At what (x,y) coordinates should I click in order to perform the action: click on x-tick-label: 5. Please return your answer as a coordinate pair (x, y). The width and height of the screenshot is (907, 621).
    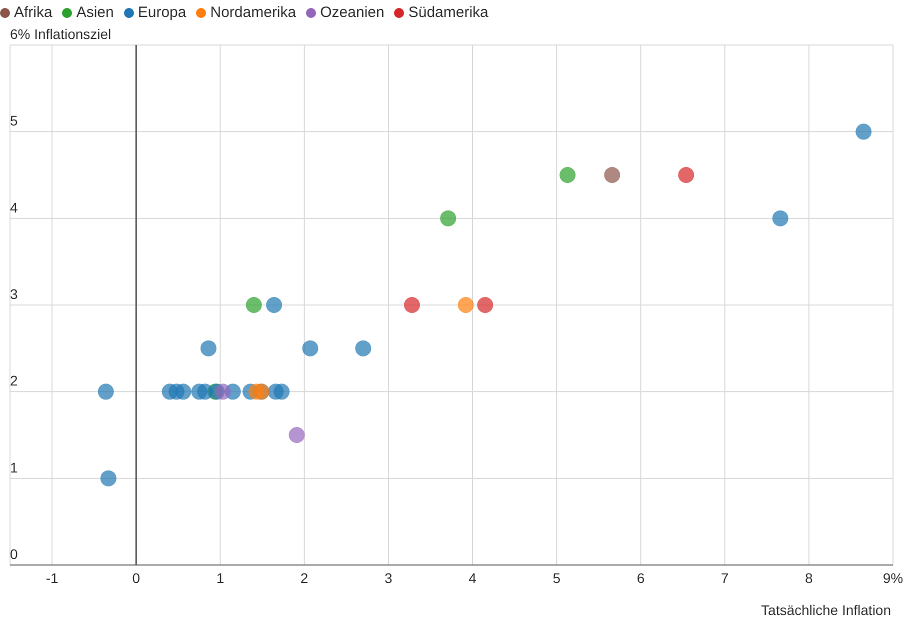
    Looking at the image, I should click on (556, 578).